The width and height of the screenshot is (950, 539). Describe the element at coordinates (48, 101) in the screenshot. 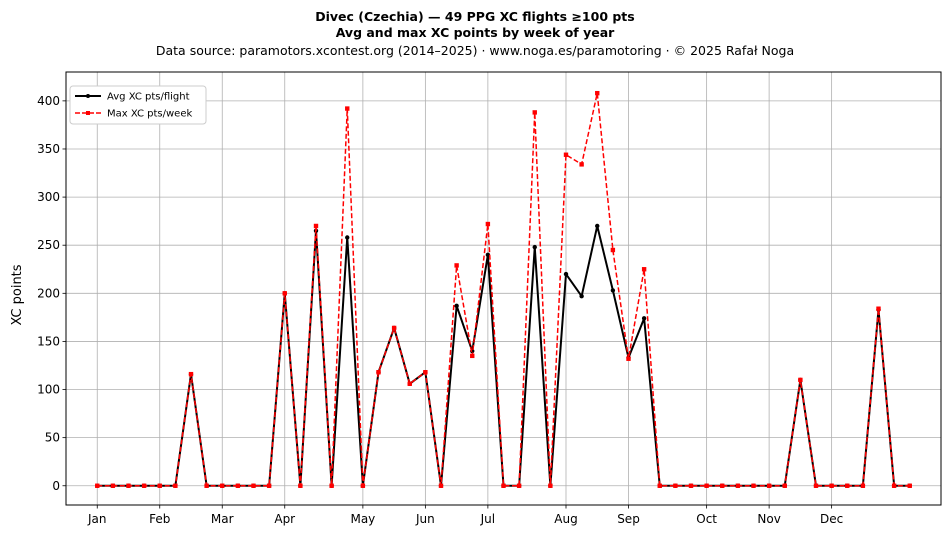

I see `y-tick-label: 400` at that location.